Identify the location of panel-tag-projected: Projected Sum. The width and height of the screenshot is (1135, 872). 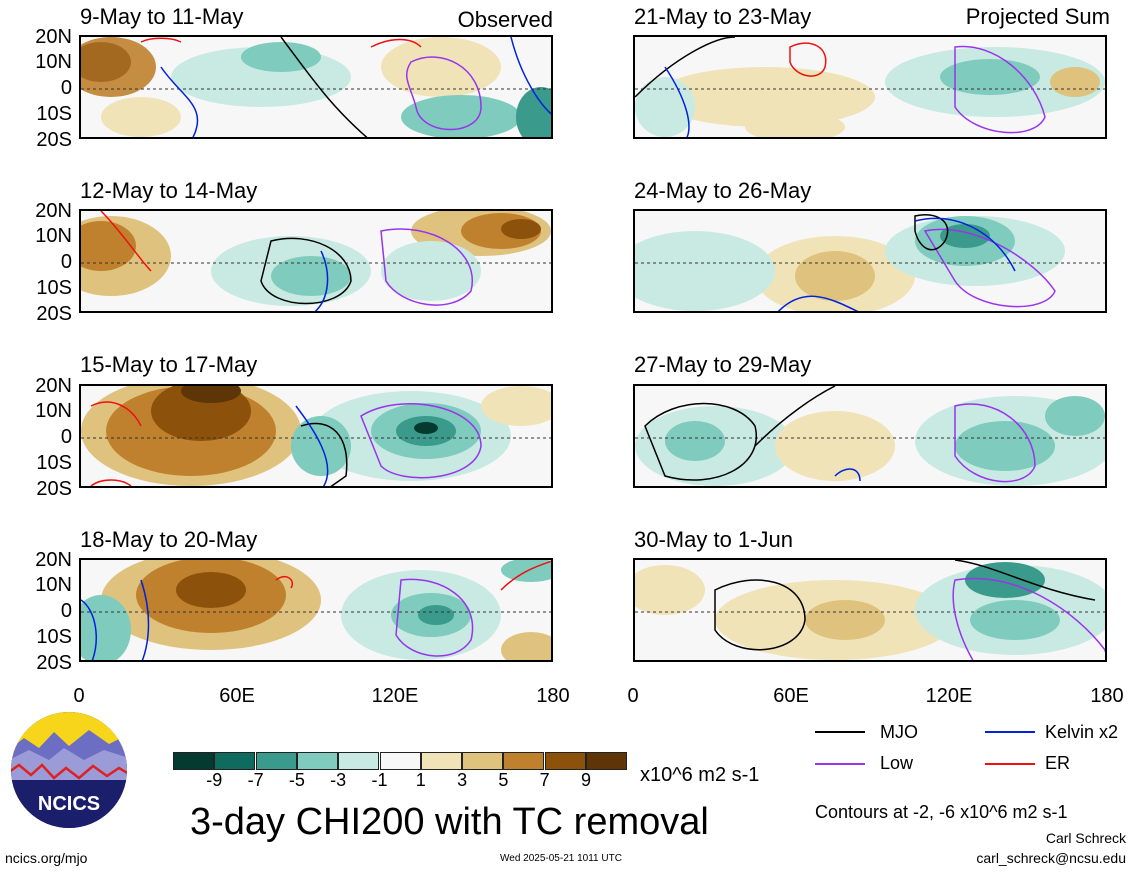
(1037, 16).